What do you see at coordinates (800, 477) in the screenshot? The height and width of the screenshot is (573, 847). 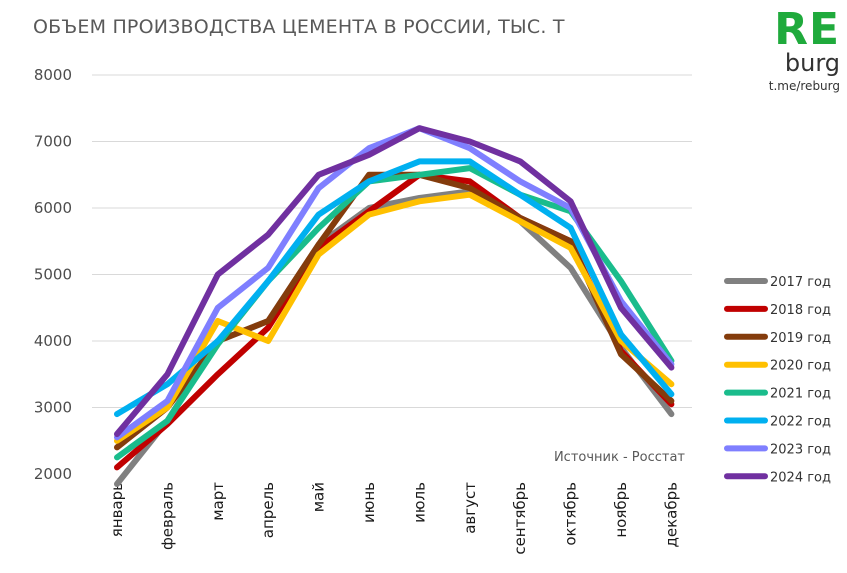 I see `legend-label: 2024 год` at bounding box center [800, 477].